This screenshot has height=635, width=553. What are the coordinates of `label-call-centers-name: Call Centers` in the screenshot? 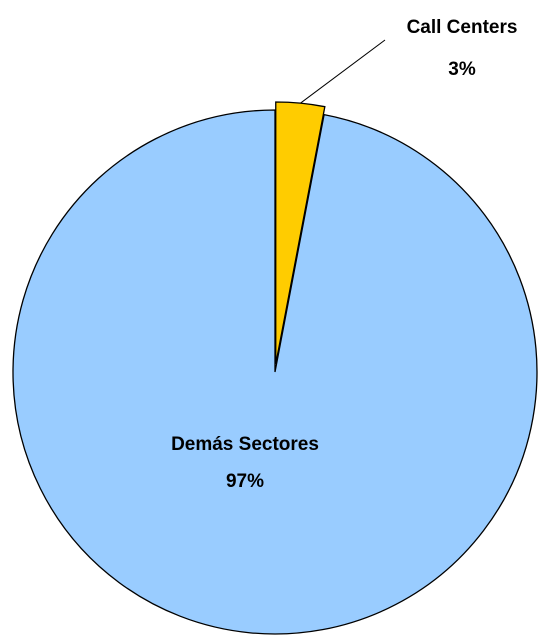 It's located at (462, 27).